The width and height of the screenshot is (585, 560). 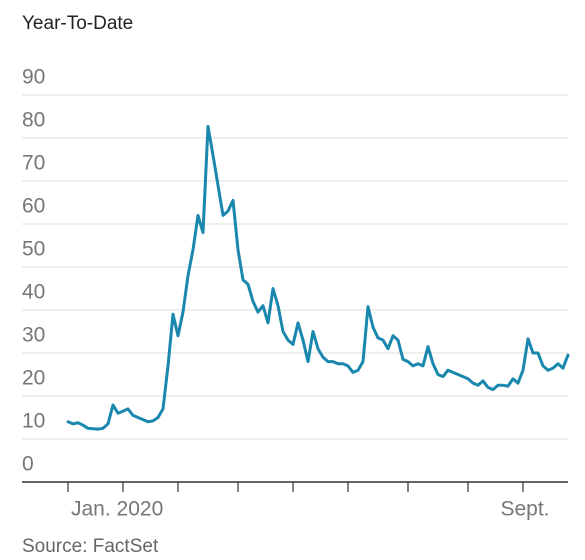 What do you see at coordinates (28, 464) in the screenshot?
I see `y-tick-label: 0` at bounding box center [28, 464].